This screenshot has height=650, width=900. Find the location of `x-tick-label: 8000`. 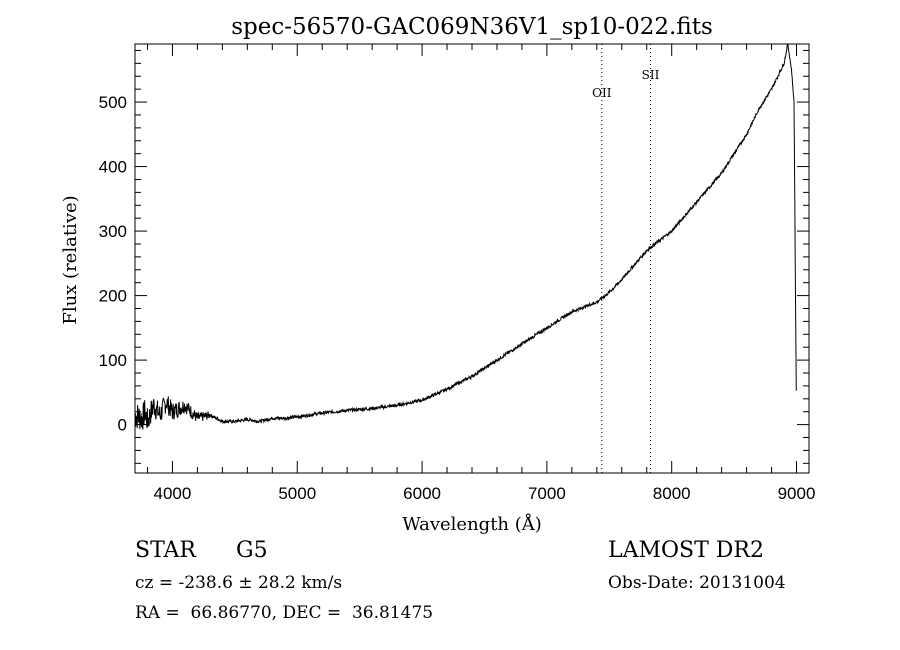

x-tick-label: 8000 is located at coordinates (672, 493).